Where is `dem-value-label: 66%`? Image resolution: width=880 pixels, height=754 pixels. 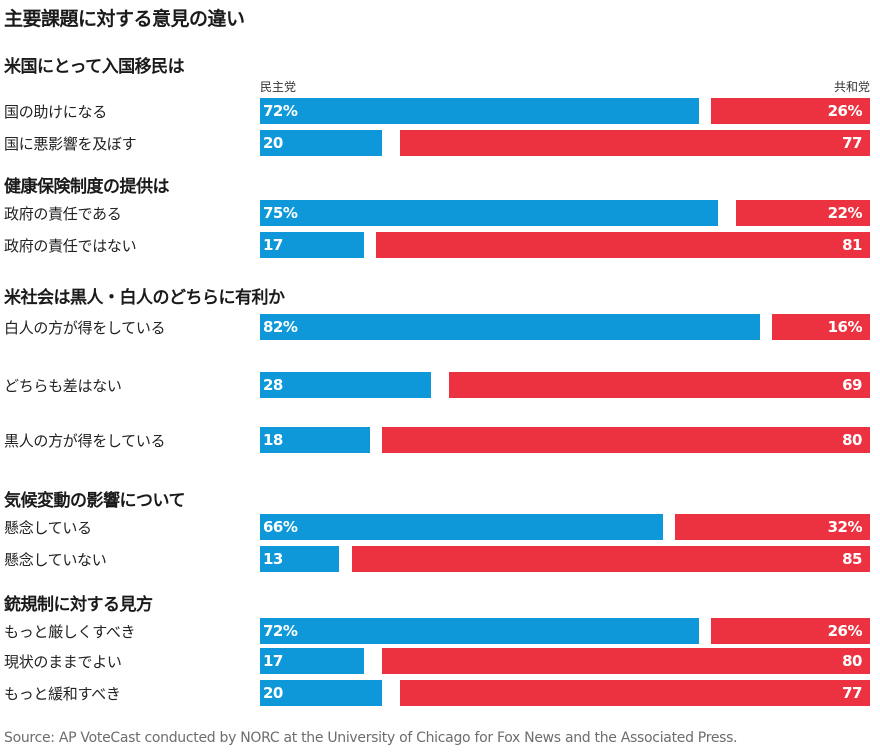
dem-value-label: 66% is located at coordinates (280, 527).